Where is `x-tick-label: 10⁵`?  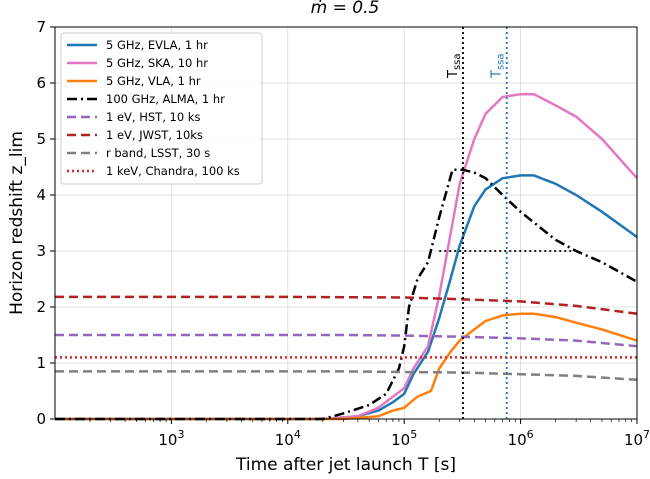
x-tick-label: 10⁵ is located at coordinates (404, 438).